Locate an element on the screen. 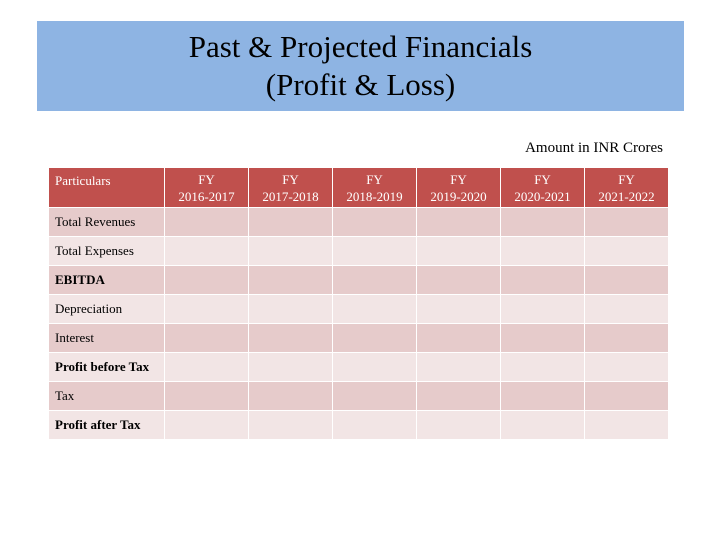 This screenshot has width=720, height=540. row-label: Total Revenues is located at coordinates (106, 222).